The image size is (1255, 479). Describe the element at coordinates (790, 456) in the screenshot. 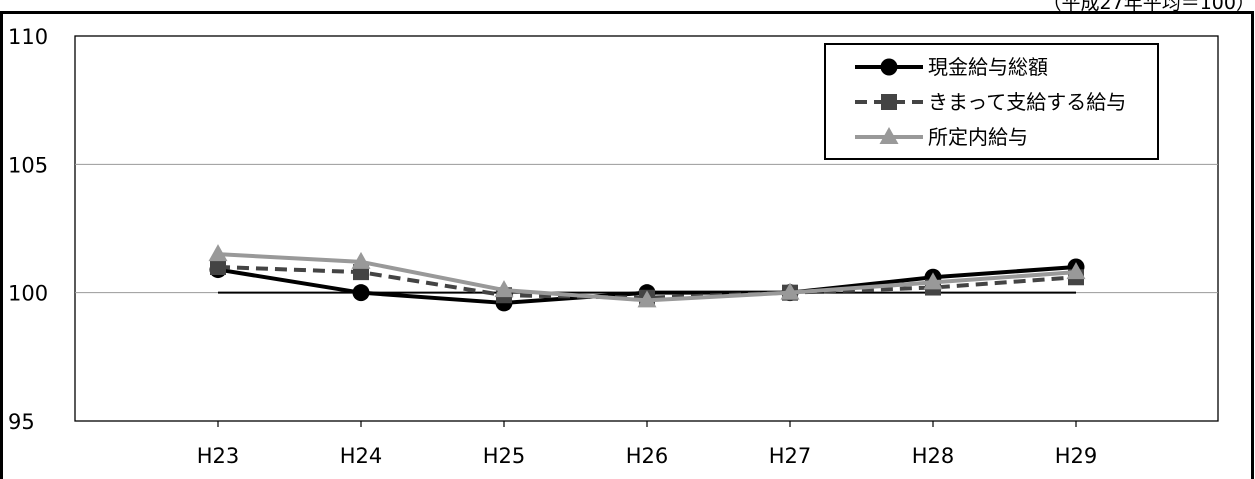

I see `x-tick-label: H27` at that location.